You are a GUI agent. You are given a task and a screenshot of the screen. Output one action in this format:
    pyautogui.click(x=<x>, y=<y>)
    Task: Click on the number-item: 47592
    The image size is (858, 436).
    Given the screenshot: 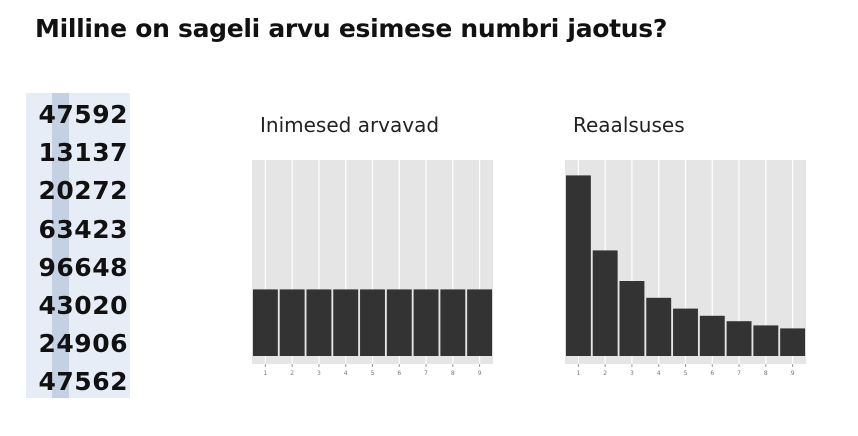 What is the action you would take?
    pyautogui.click(x=83, y=114)
    